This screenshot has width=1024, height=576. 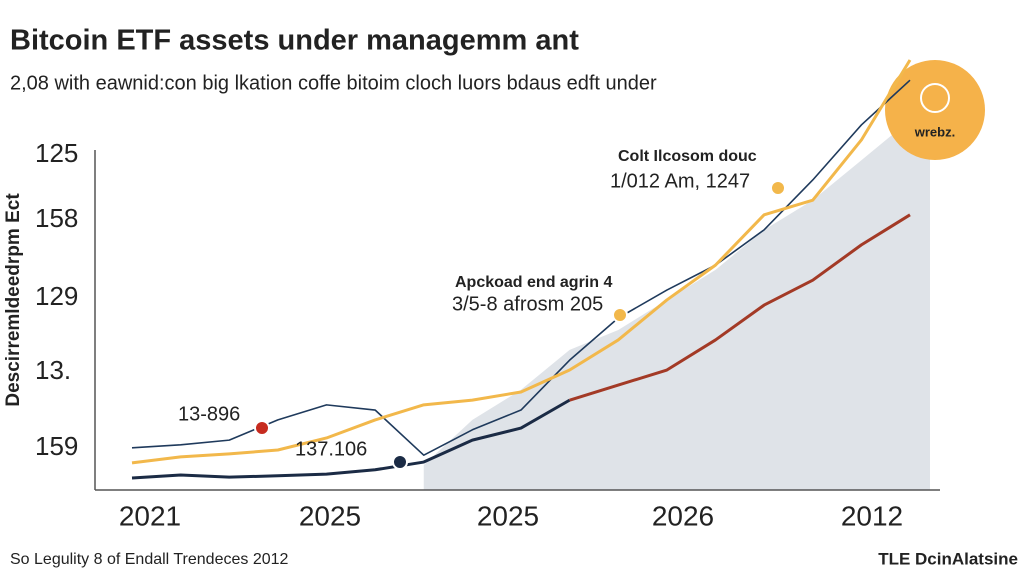 What do you see at coordinates (150, 515) in the screenshot?
I see `x-tick-label: 2021` at bounding box center [150, 515].